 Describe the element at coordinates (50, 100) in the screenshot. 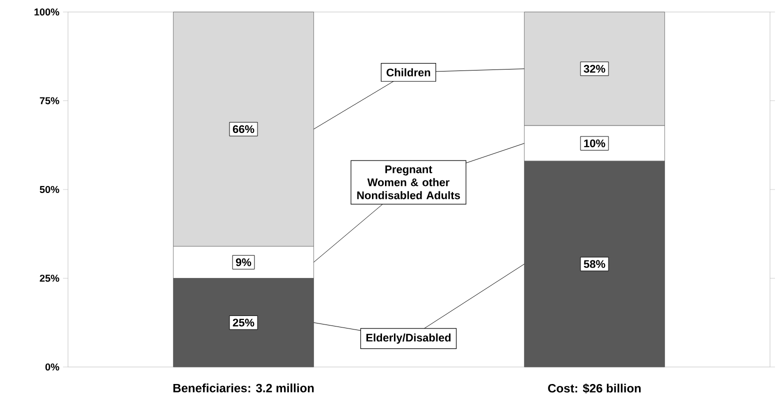

I see `y-tick-label: 75%` at that location.